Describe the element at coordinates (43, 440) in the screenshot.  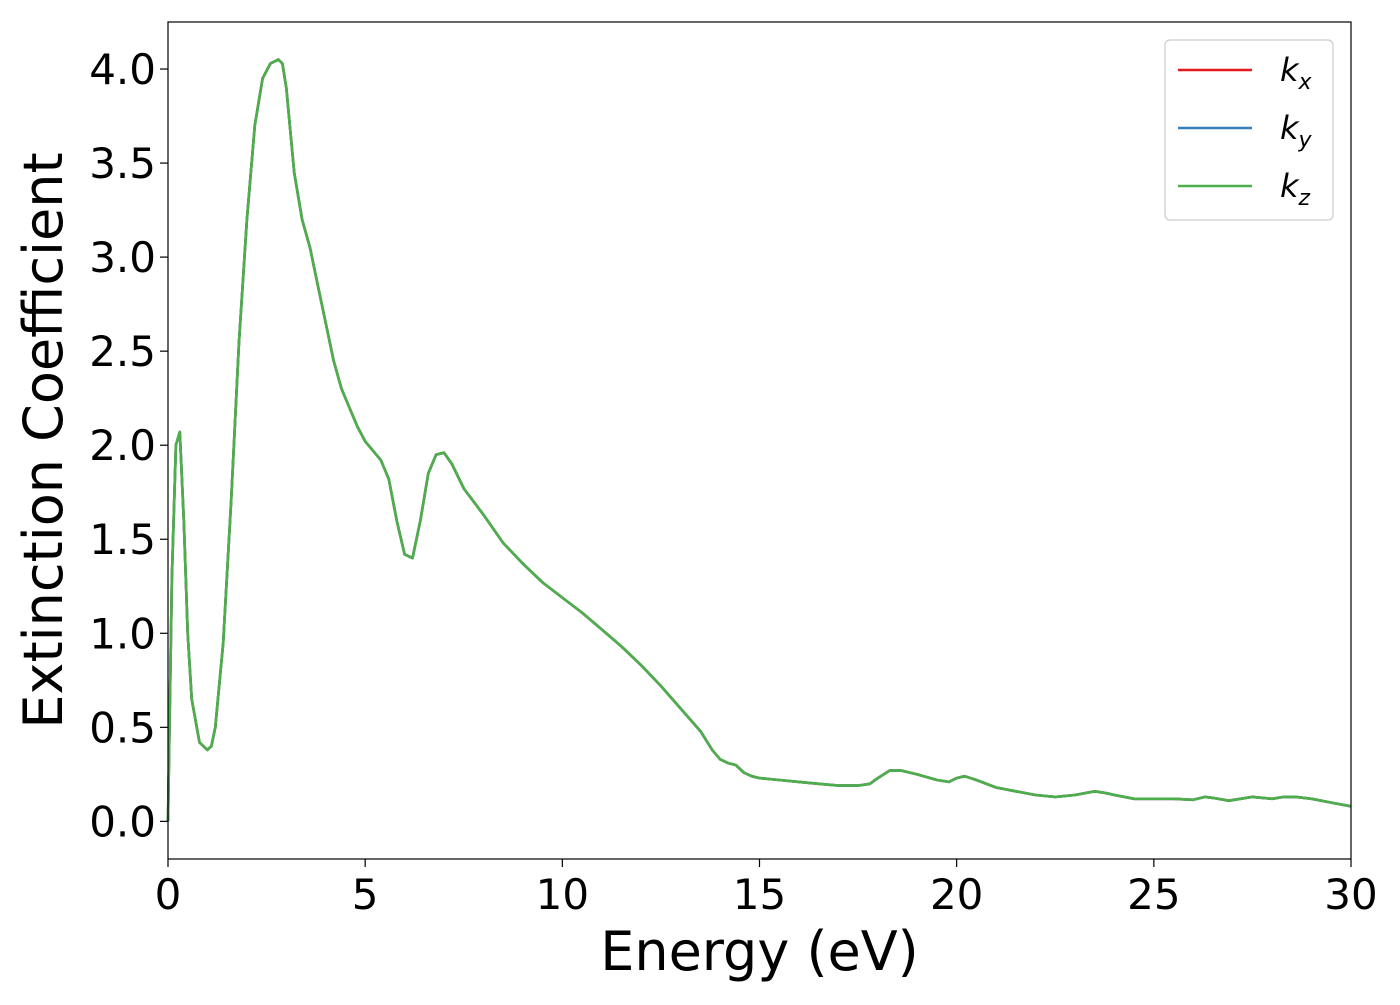
I see `y-axis-title: Extinction Coefficient` at that location.